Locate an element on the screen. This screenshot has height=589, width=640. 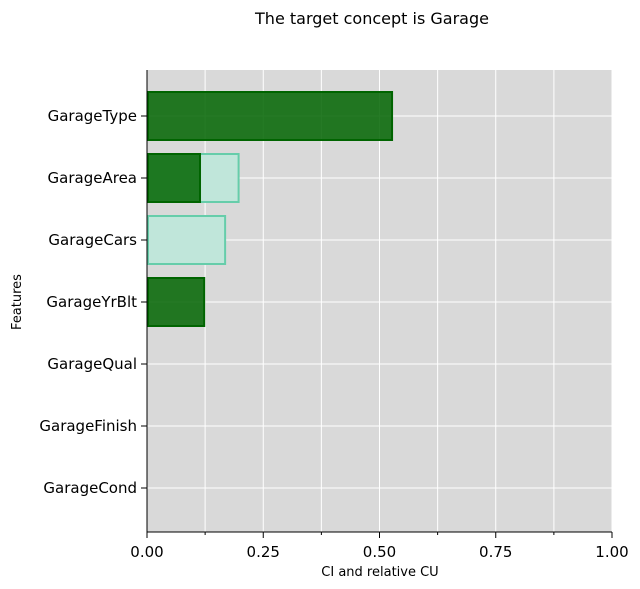
chart-title: The target concept is Garage is located at coordinates (371, 18).